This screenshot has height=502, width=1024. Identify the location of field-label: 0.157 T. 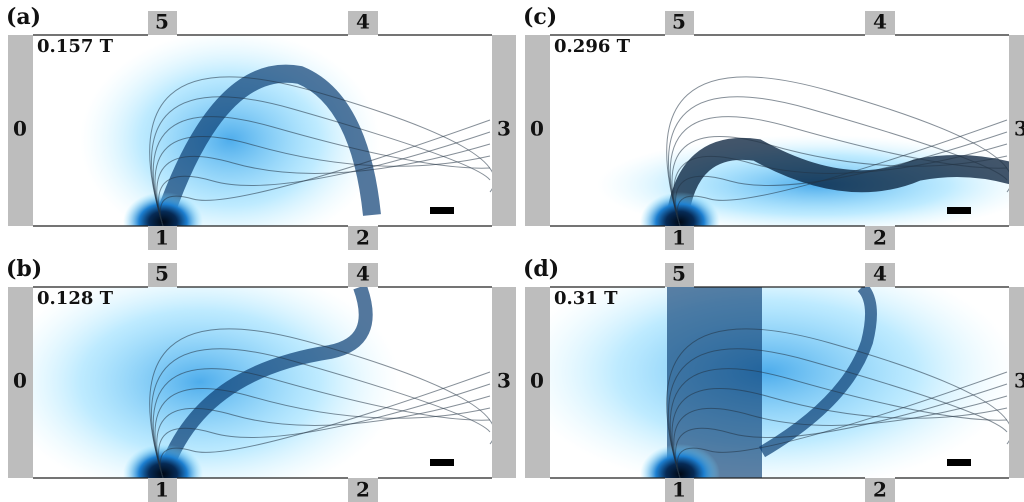
(75, 46).